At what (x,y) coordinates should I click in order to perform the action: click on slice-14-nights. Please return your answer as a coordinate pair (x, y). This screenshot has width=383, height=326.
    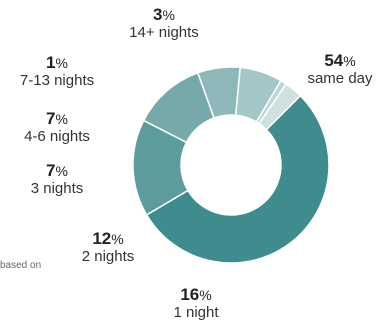
    Looking at the image, I should click on (280, 106).